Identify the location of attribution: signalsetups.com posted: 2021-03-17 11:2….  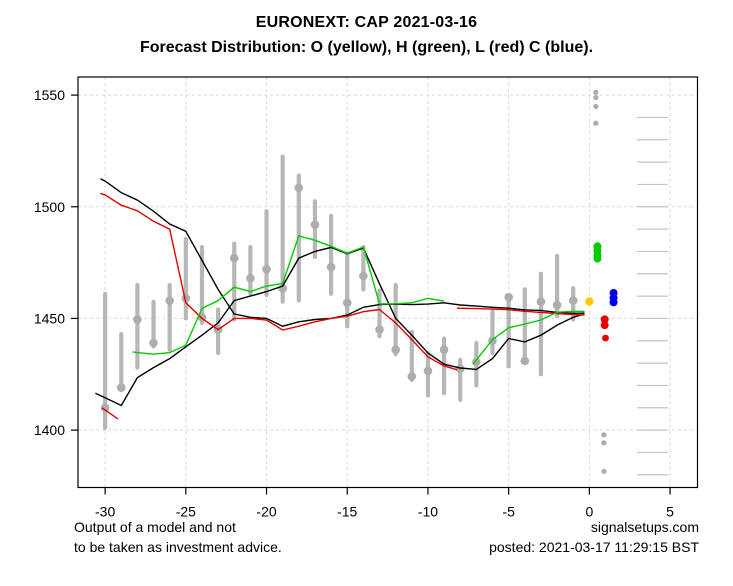
(594, 537).